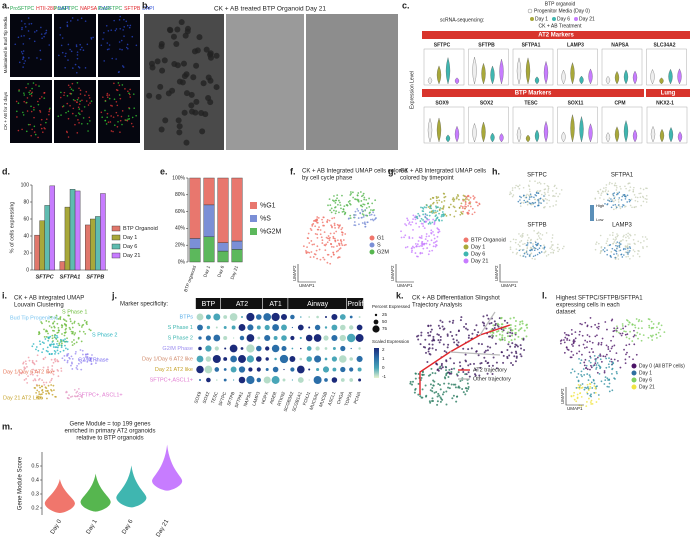 This screenshot has height=543, width=691. Describe the element at coordinates (562, 11) in the screenshot. I see `label: Progenitor Media (Day 0)` at that location.